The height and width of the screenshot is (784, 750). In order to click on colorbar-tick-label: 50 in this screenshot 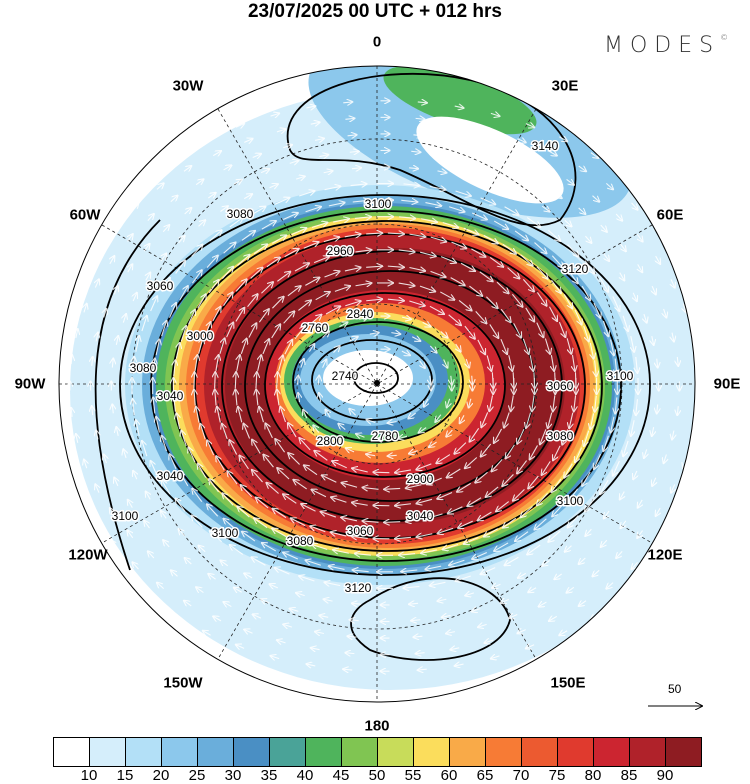, I will do `click(377, 775)`.